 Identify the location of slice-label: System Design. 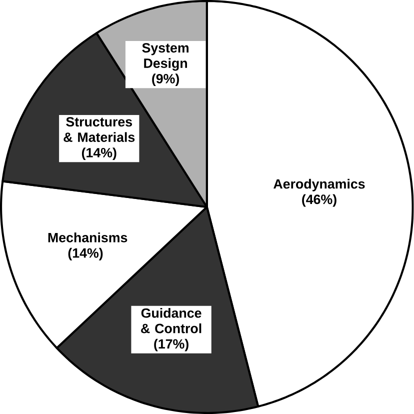
(165, 57).